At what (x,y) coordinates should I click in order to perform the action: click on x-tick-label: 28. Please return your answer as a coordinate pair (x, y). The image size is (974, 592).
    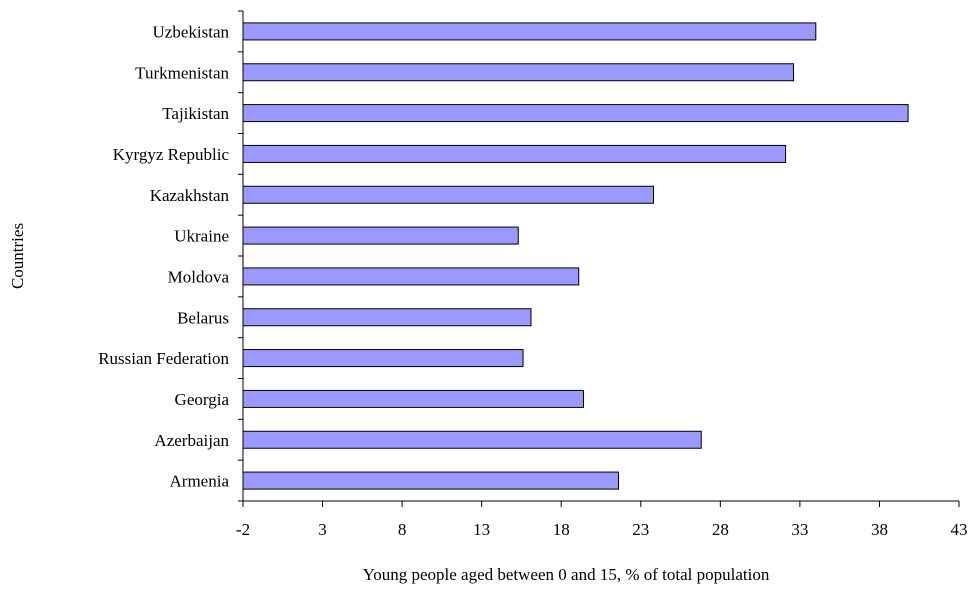
    Looking at the image, I should click on (720, 529).